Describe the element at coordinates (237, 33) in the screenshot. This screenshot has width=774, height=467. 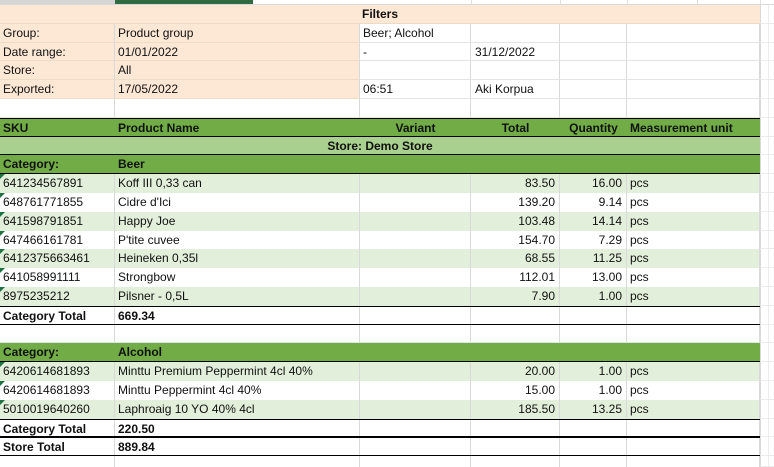
I see `filter-value-group-type: Product group` at that location.